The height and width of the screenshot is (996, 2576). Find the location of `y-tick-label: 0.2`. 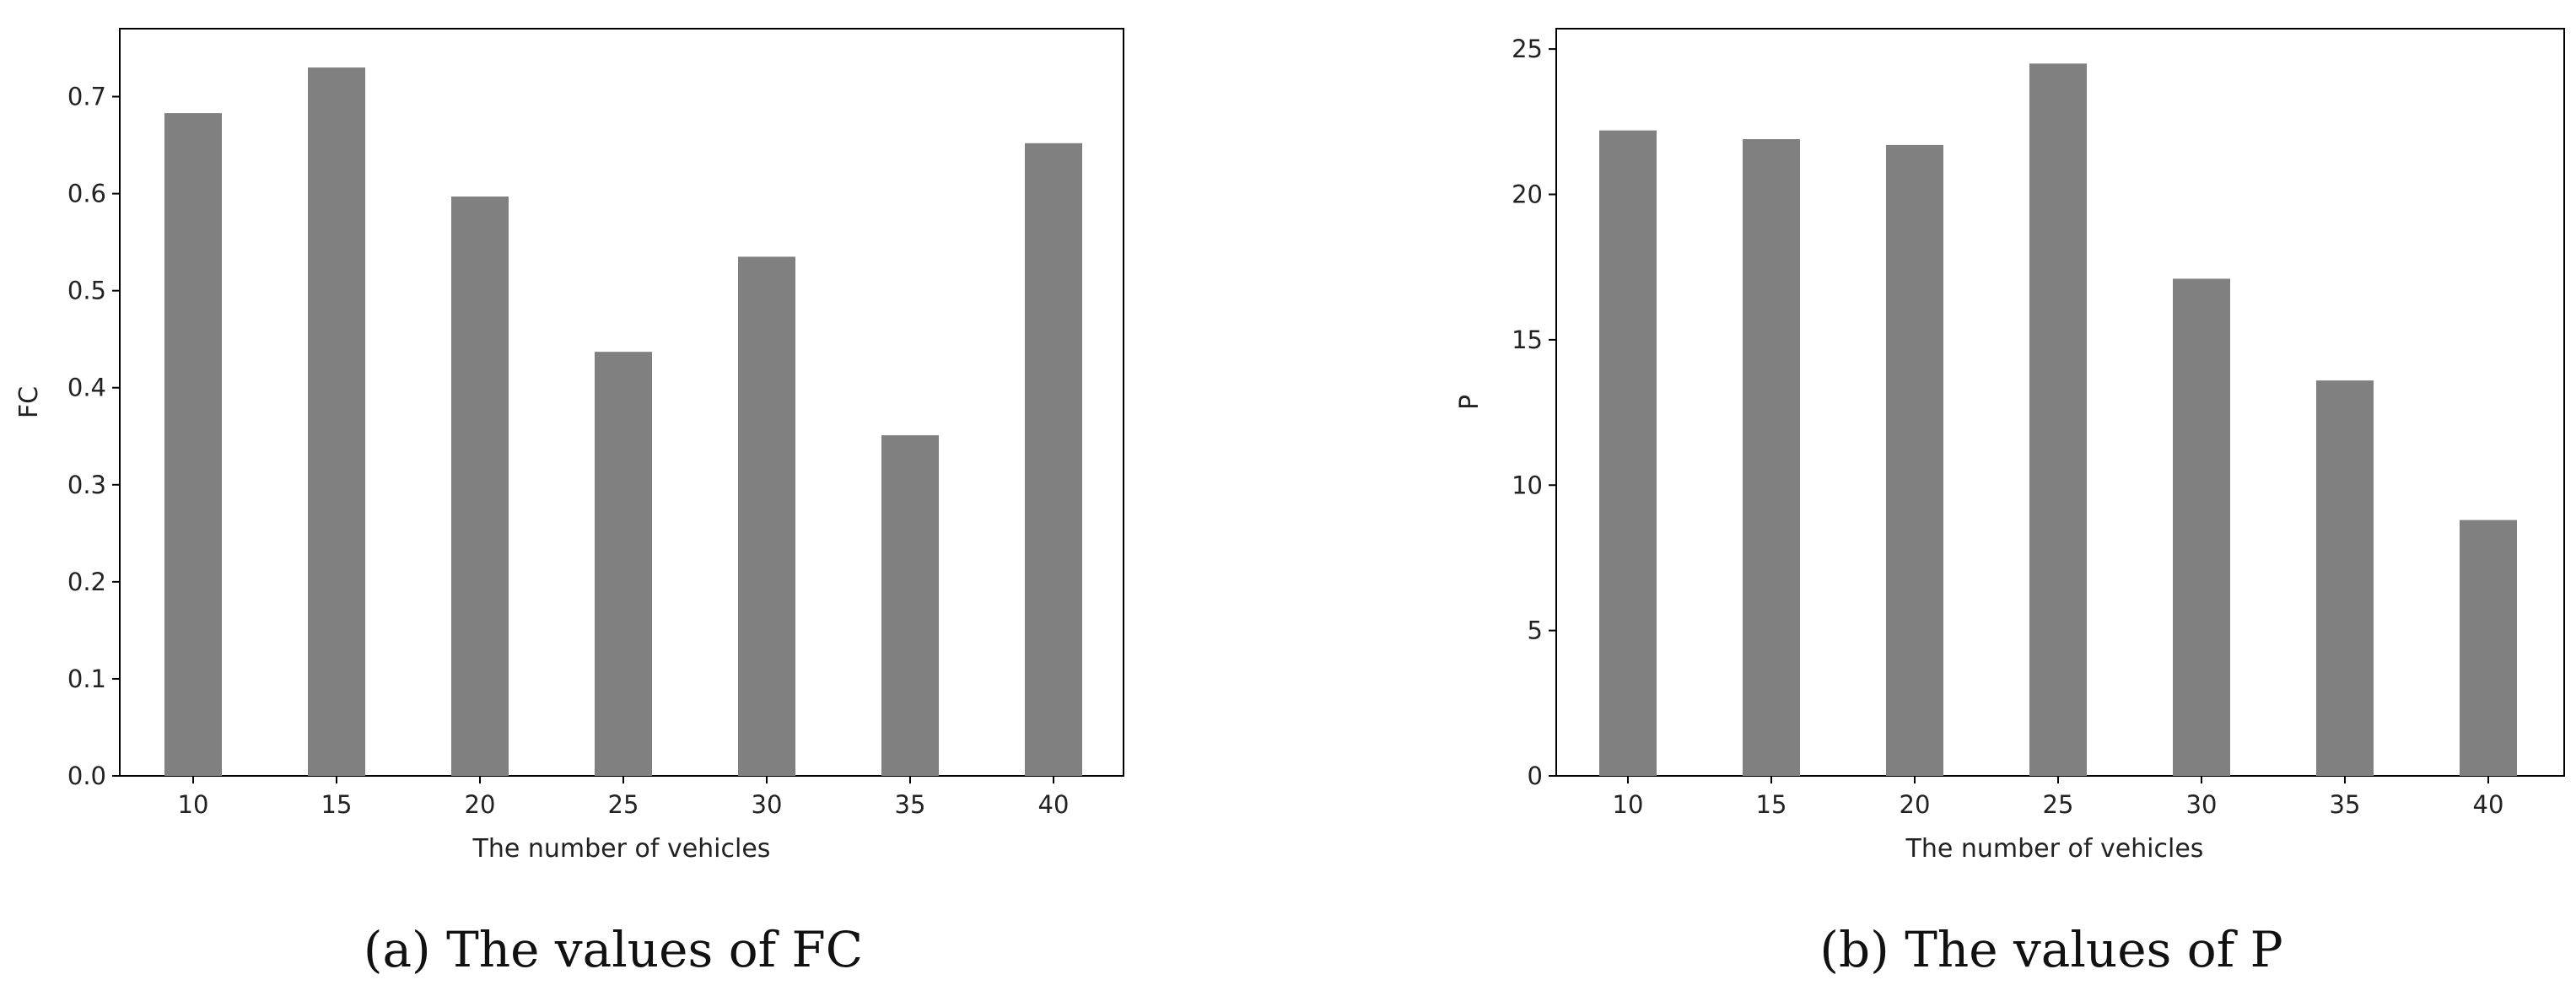

y-tick-label: 0.2 is located at coordinates (86, 582).